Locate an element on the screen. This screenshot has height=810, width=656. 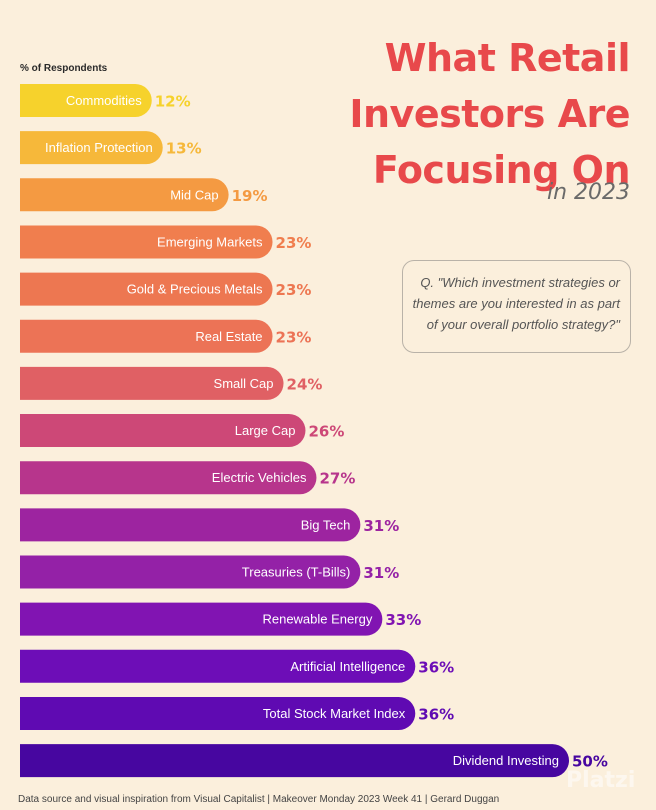
bar-electric-vehicles is located at coordinates (168, 478).